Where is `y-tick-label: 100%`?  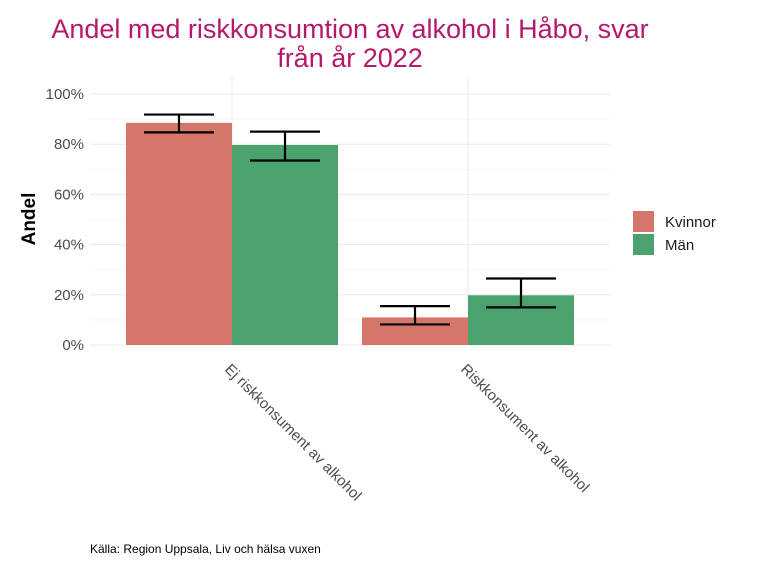 y-tick-label: 100% is located at coordinates (65, 94).